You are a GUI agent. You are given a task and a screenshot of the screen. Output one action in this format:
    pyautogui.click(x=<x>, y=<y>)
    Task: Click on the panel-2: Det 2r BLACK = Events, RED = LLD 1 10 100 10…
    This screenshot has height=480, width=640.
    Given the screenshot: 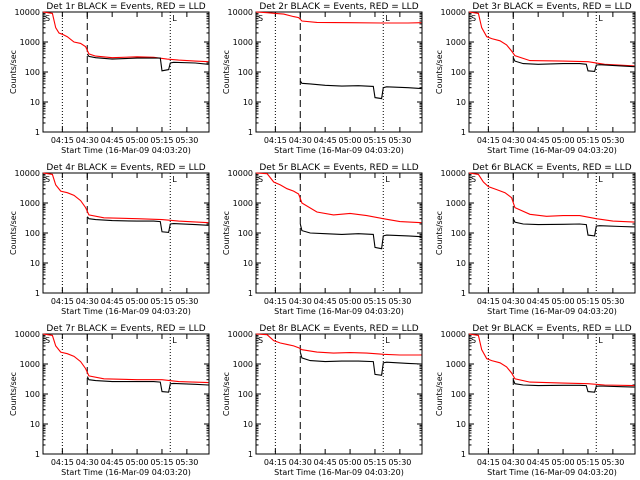 What is the action you would take?
    pyautogui.click(x=322, y=78)
    